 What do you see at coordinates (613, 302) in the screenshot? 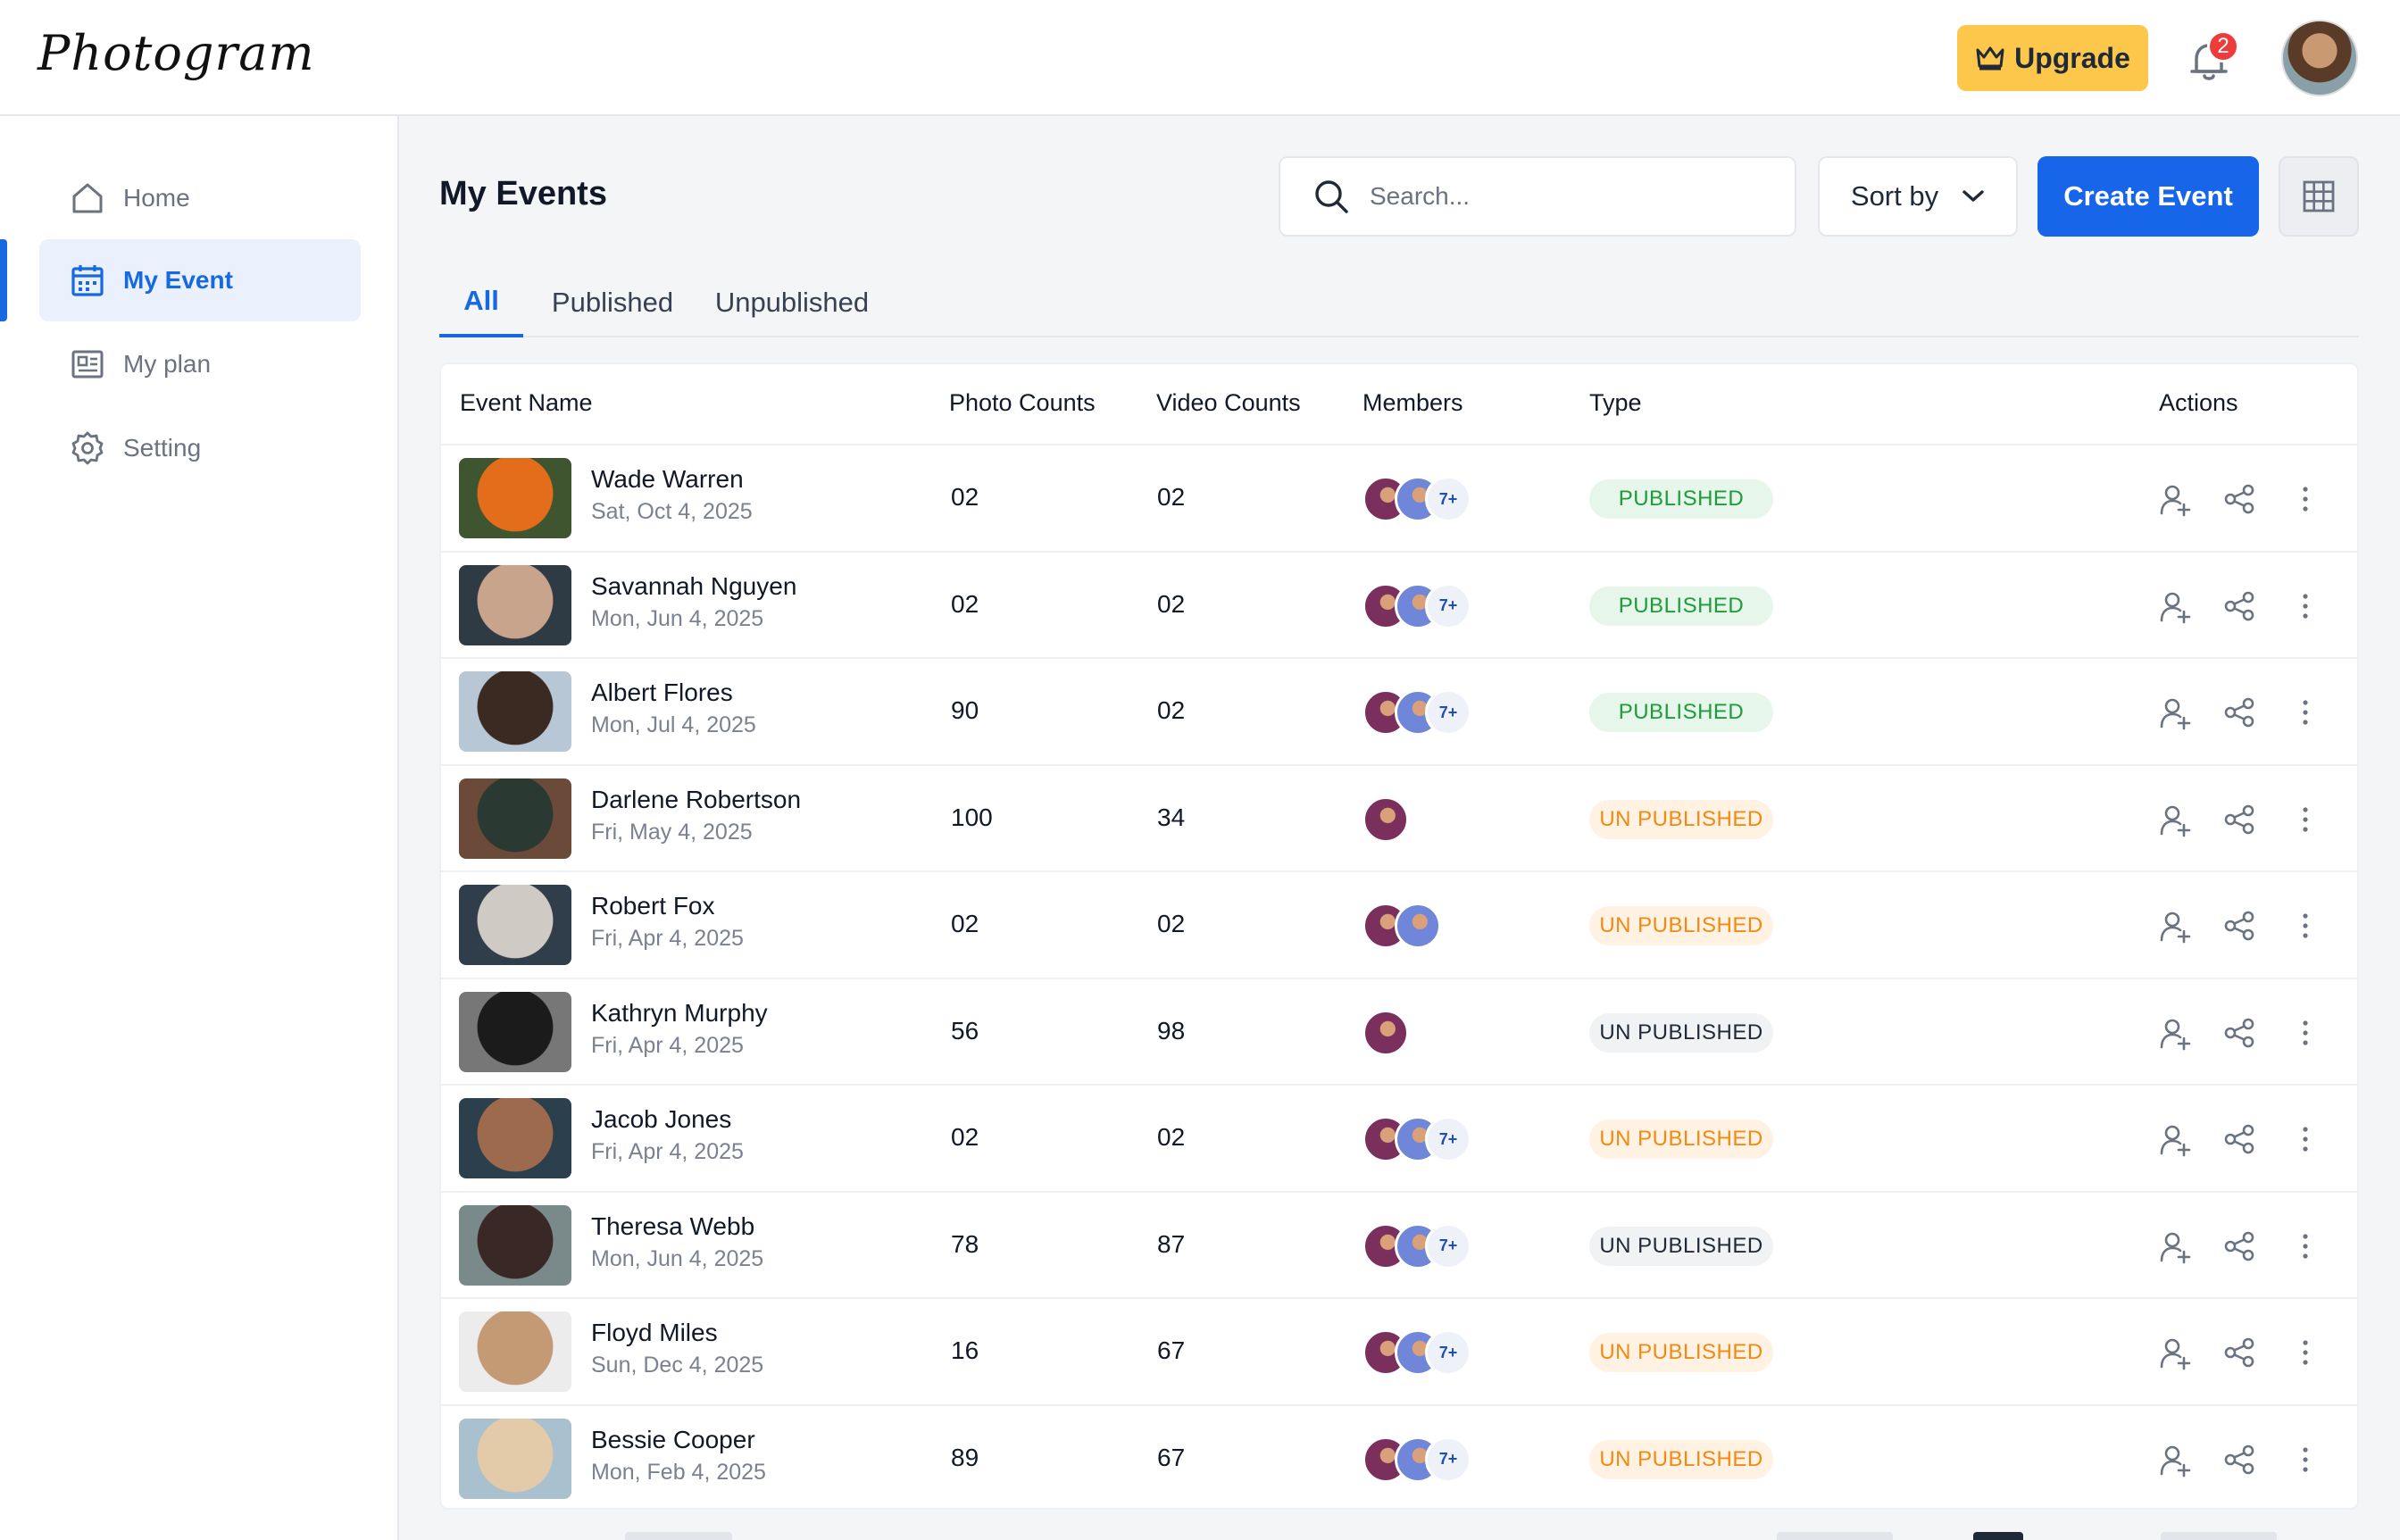
I see `tab-published: Published` at bounding box center [613, 302].